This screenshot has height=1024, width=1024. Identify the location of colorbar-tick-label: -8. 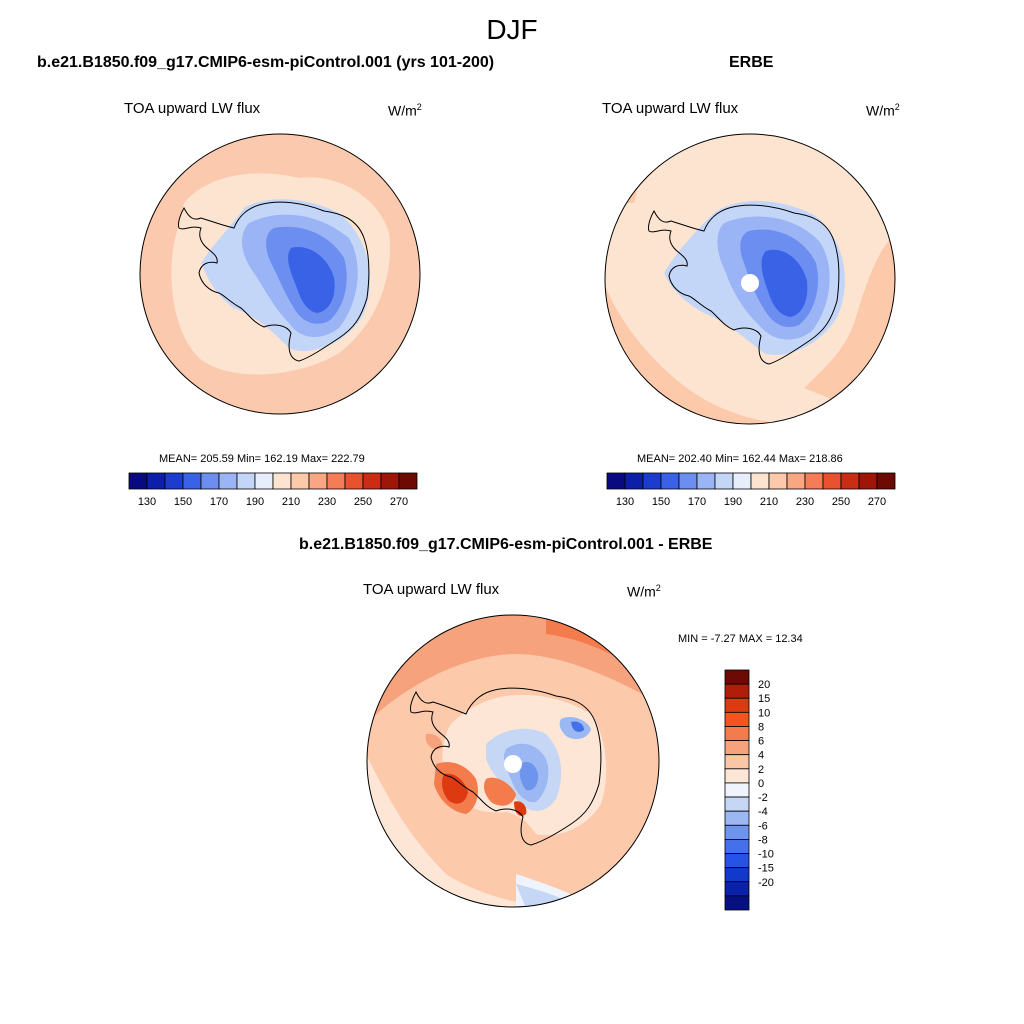
(763, 840).